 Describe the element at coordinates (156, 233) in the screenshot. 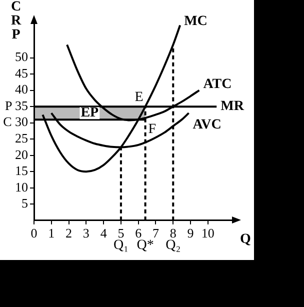

I see `x-tick-label: 7` at that location.